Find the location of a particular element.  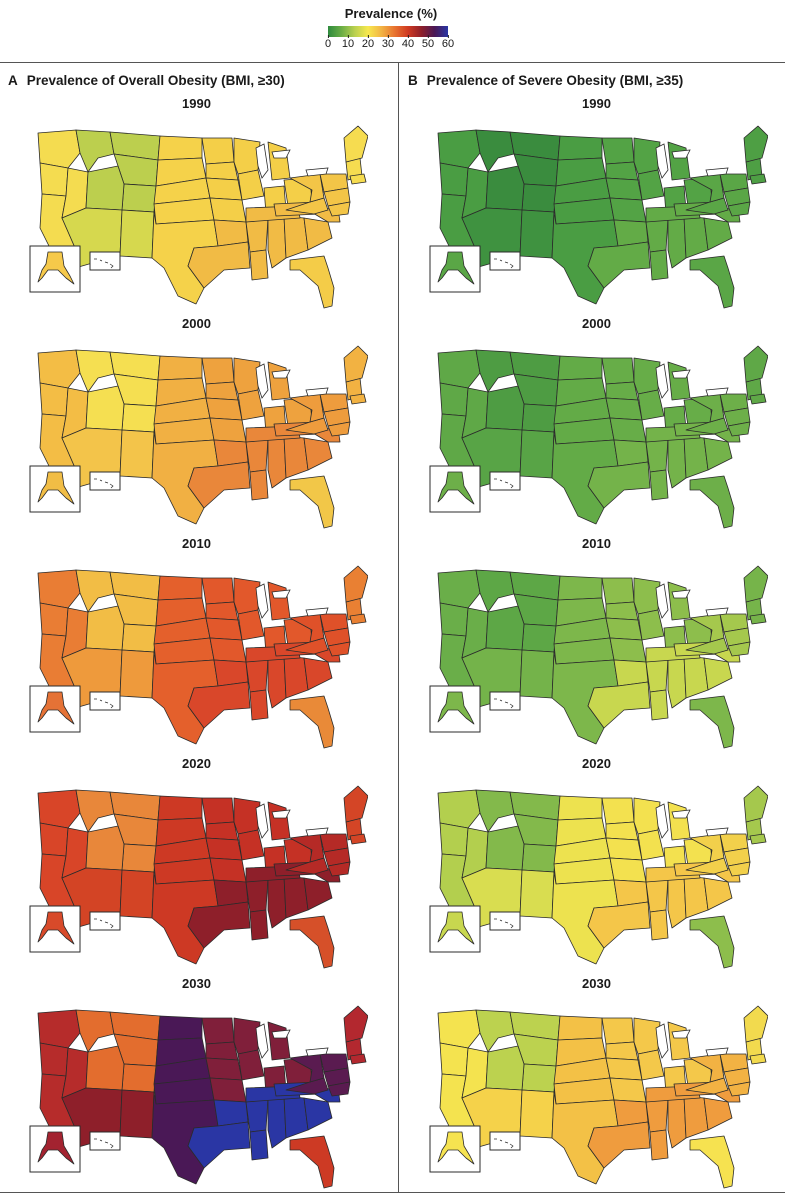

panel-a-title: Prevalence of Overall Obesity (BMI, ≥30) is located at coordinates (155, 80).